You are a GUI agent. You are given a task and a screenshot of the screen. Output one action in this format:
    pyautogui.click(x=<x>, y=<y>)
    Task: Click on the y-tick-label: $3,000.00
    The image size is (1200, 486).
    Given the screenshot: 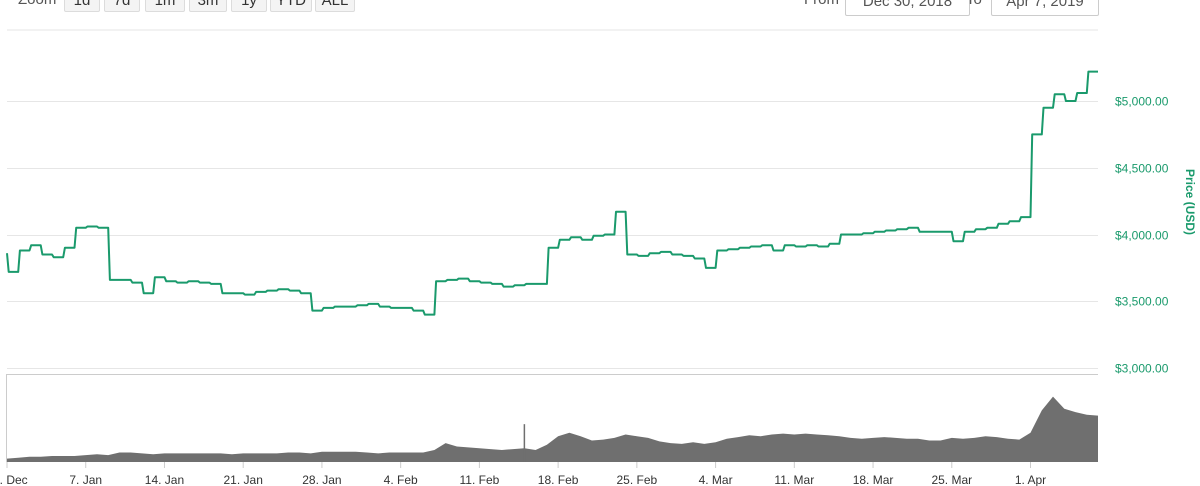 What is the action you would take?
    pyautogui.click(x=1142, y=369)
    